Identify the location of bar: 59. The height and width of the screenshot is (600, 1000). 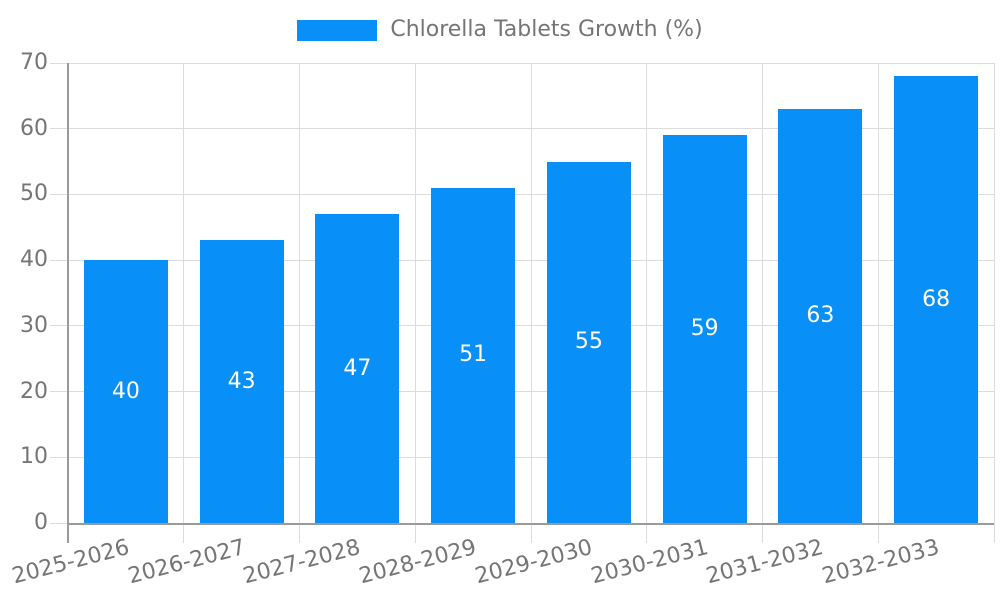
(704, 329).